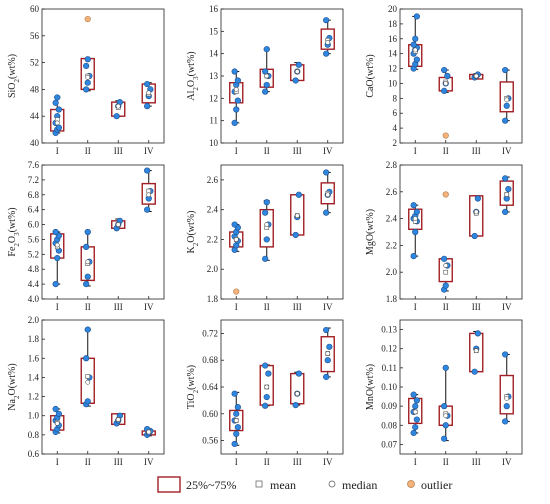 The height and width of the screenshot is (504, 550). Describe the element at coordinates (266, 385) in the screenshot. I see `box-group-II` at that location.